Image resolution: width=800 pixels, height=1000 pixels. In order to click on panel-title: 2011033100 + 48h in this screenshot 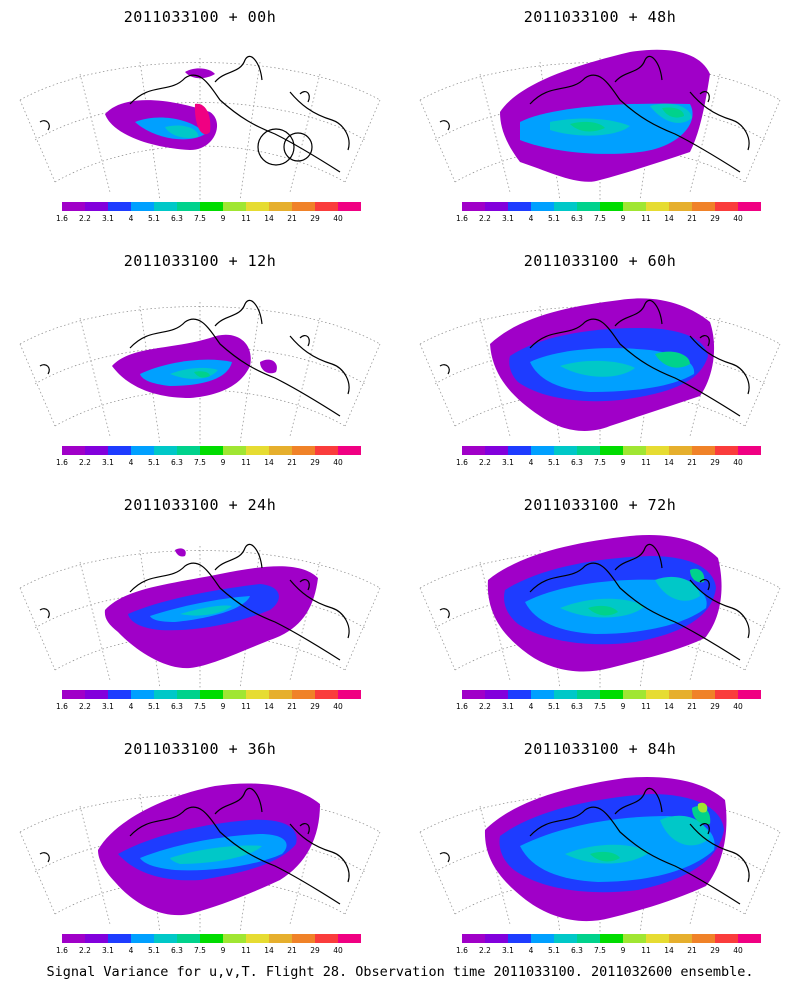, I will do `click(600, 17)`.